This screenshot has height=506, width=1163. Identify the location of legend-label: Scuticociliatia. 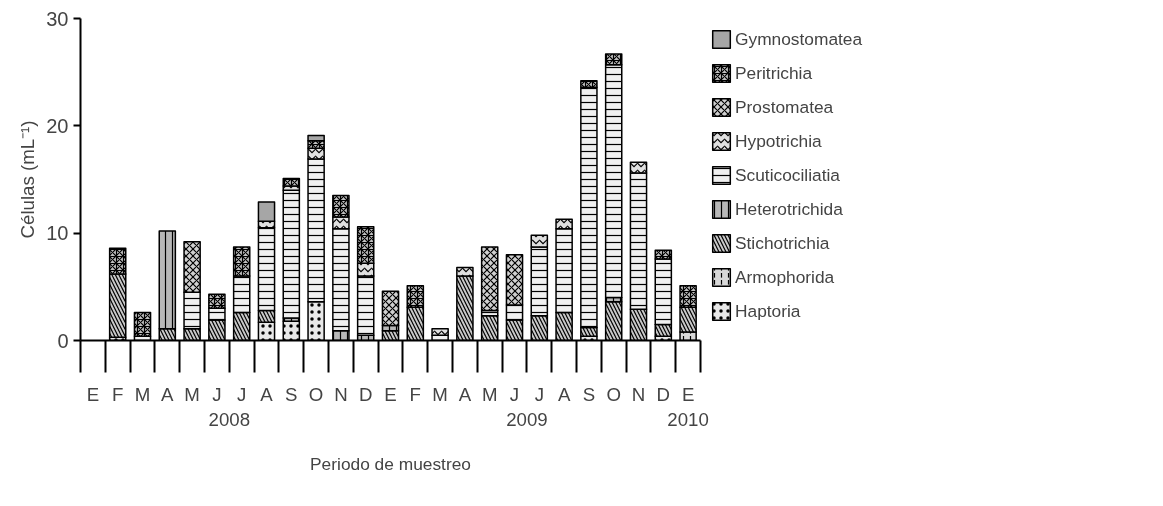
(787, 175).